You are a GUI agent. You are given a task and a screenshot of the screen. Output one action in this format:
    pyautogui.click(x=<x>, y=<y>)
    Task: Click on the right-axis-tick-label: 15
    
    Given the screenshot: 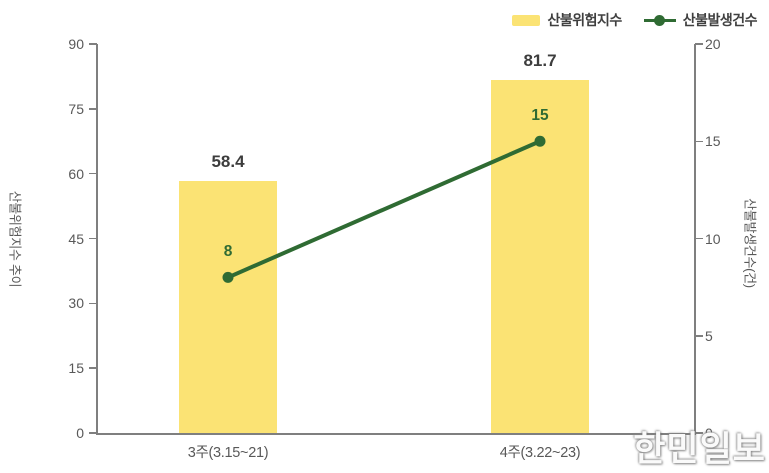 What is the action you would take?
    pyautogui.click(x=713, y=141)
    